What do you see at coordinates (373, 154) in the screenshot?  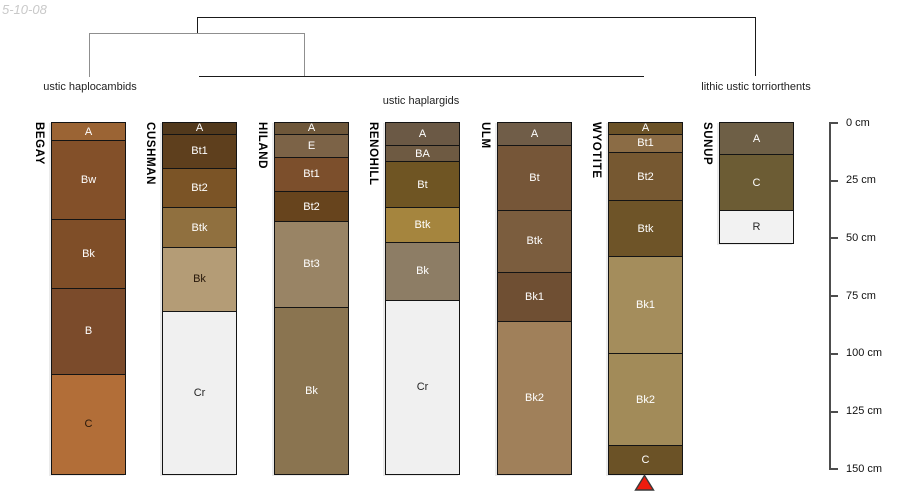 I see `column-name-renohill: RENOHILL` at bounding box center [373, 154].